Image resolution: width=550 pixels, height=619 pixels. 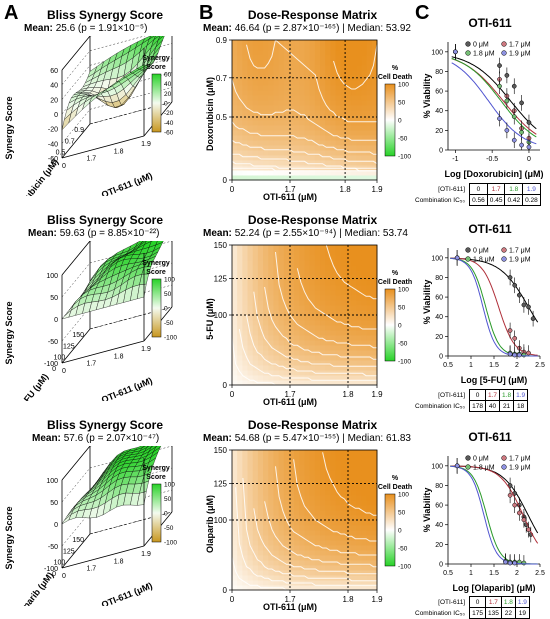 I want to click on legend-label: 1.9 μM, so click(x=520, y=468).